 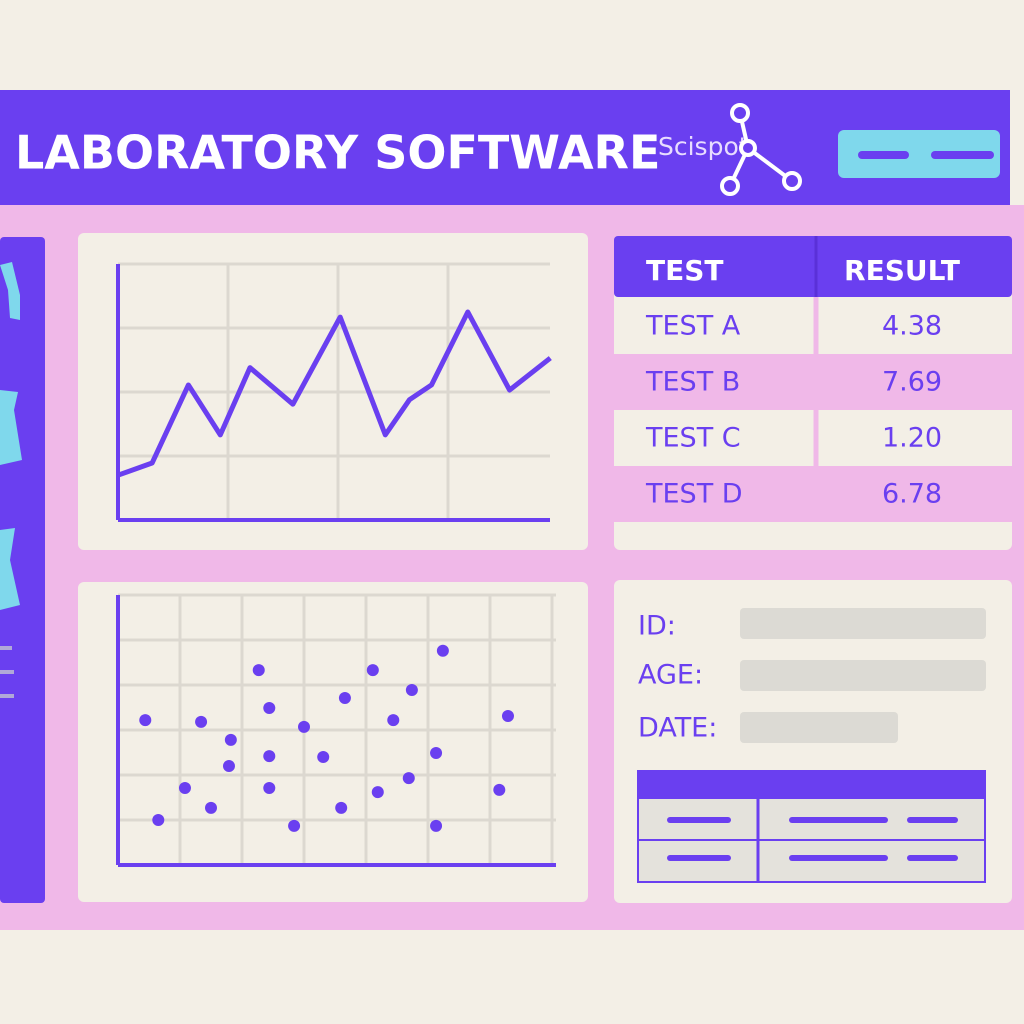 I want to click on table-cell: 6.78, so click(x=912, y=494).